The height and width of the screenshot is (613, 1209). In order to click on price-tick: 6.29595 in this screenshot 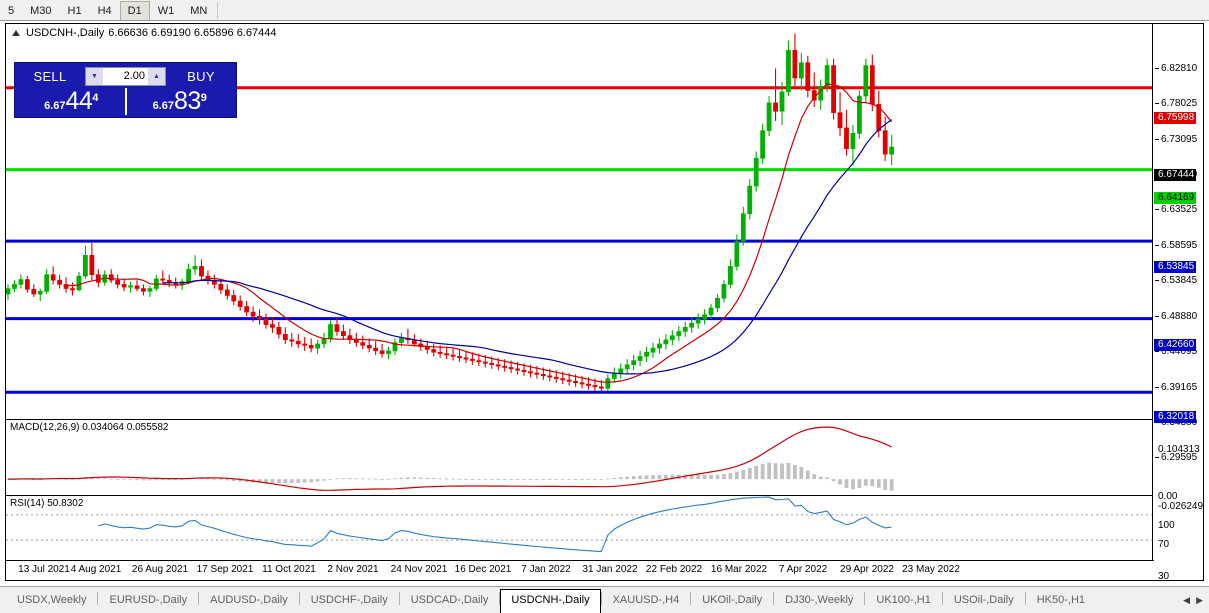, I will do `click(1176, 457)`.